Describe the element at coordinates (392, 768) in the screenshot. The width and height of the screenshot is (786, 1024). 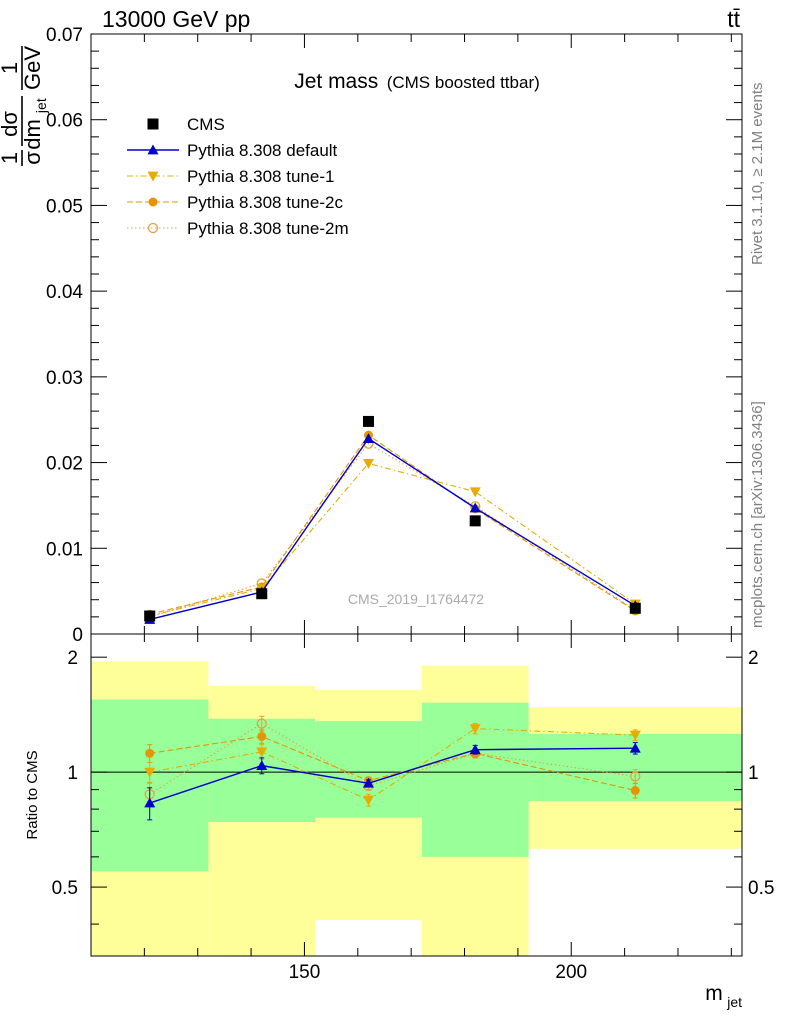
I see `ratio-series-group` at that location.